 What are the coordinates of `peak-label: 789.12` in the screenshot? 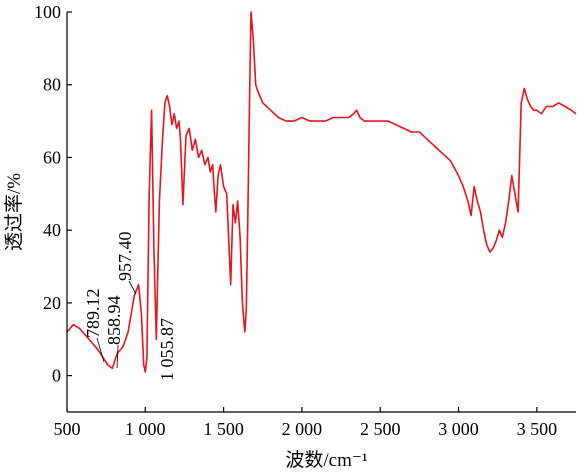 It's located at (93, 314).